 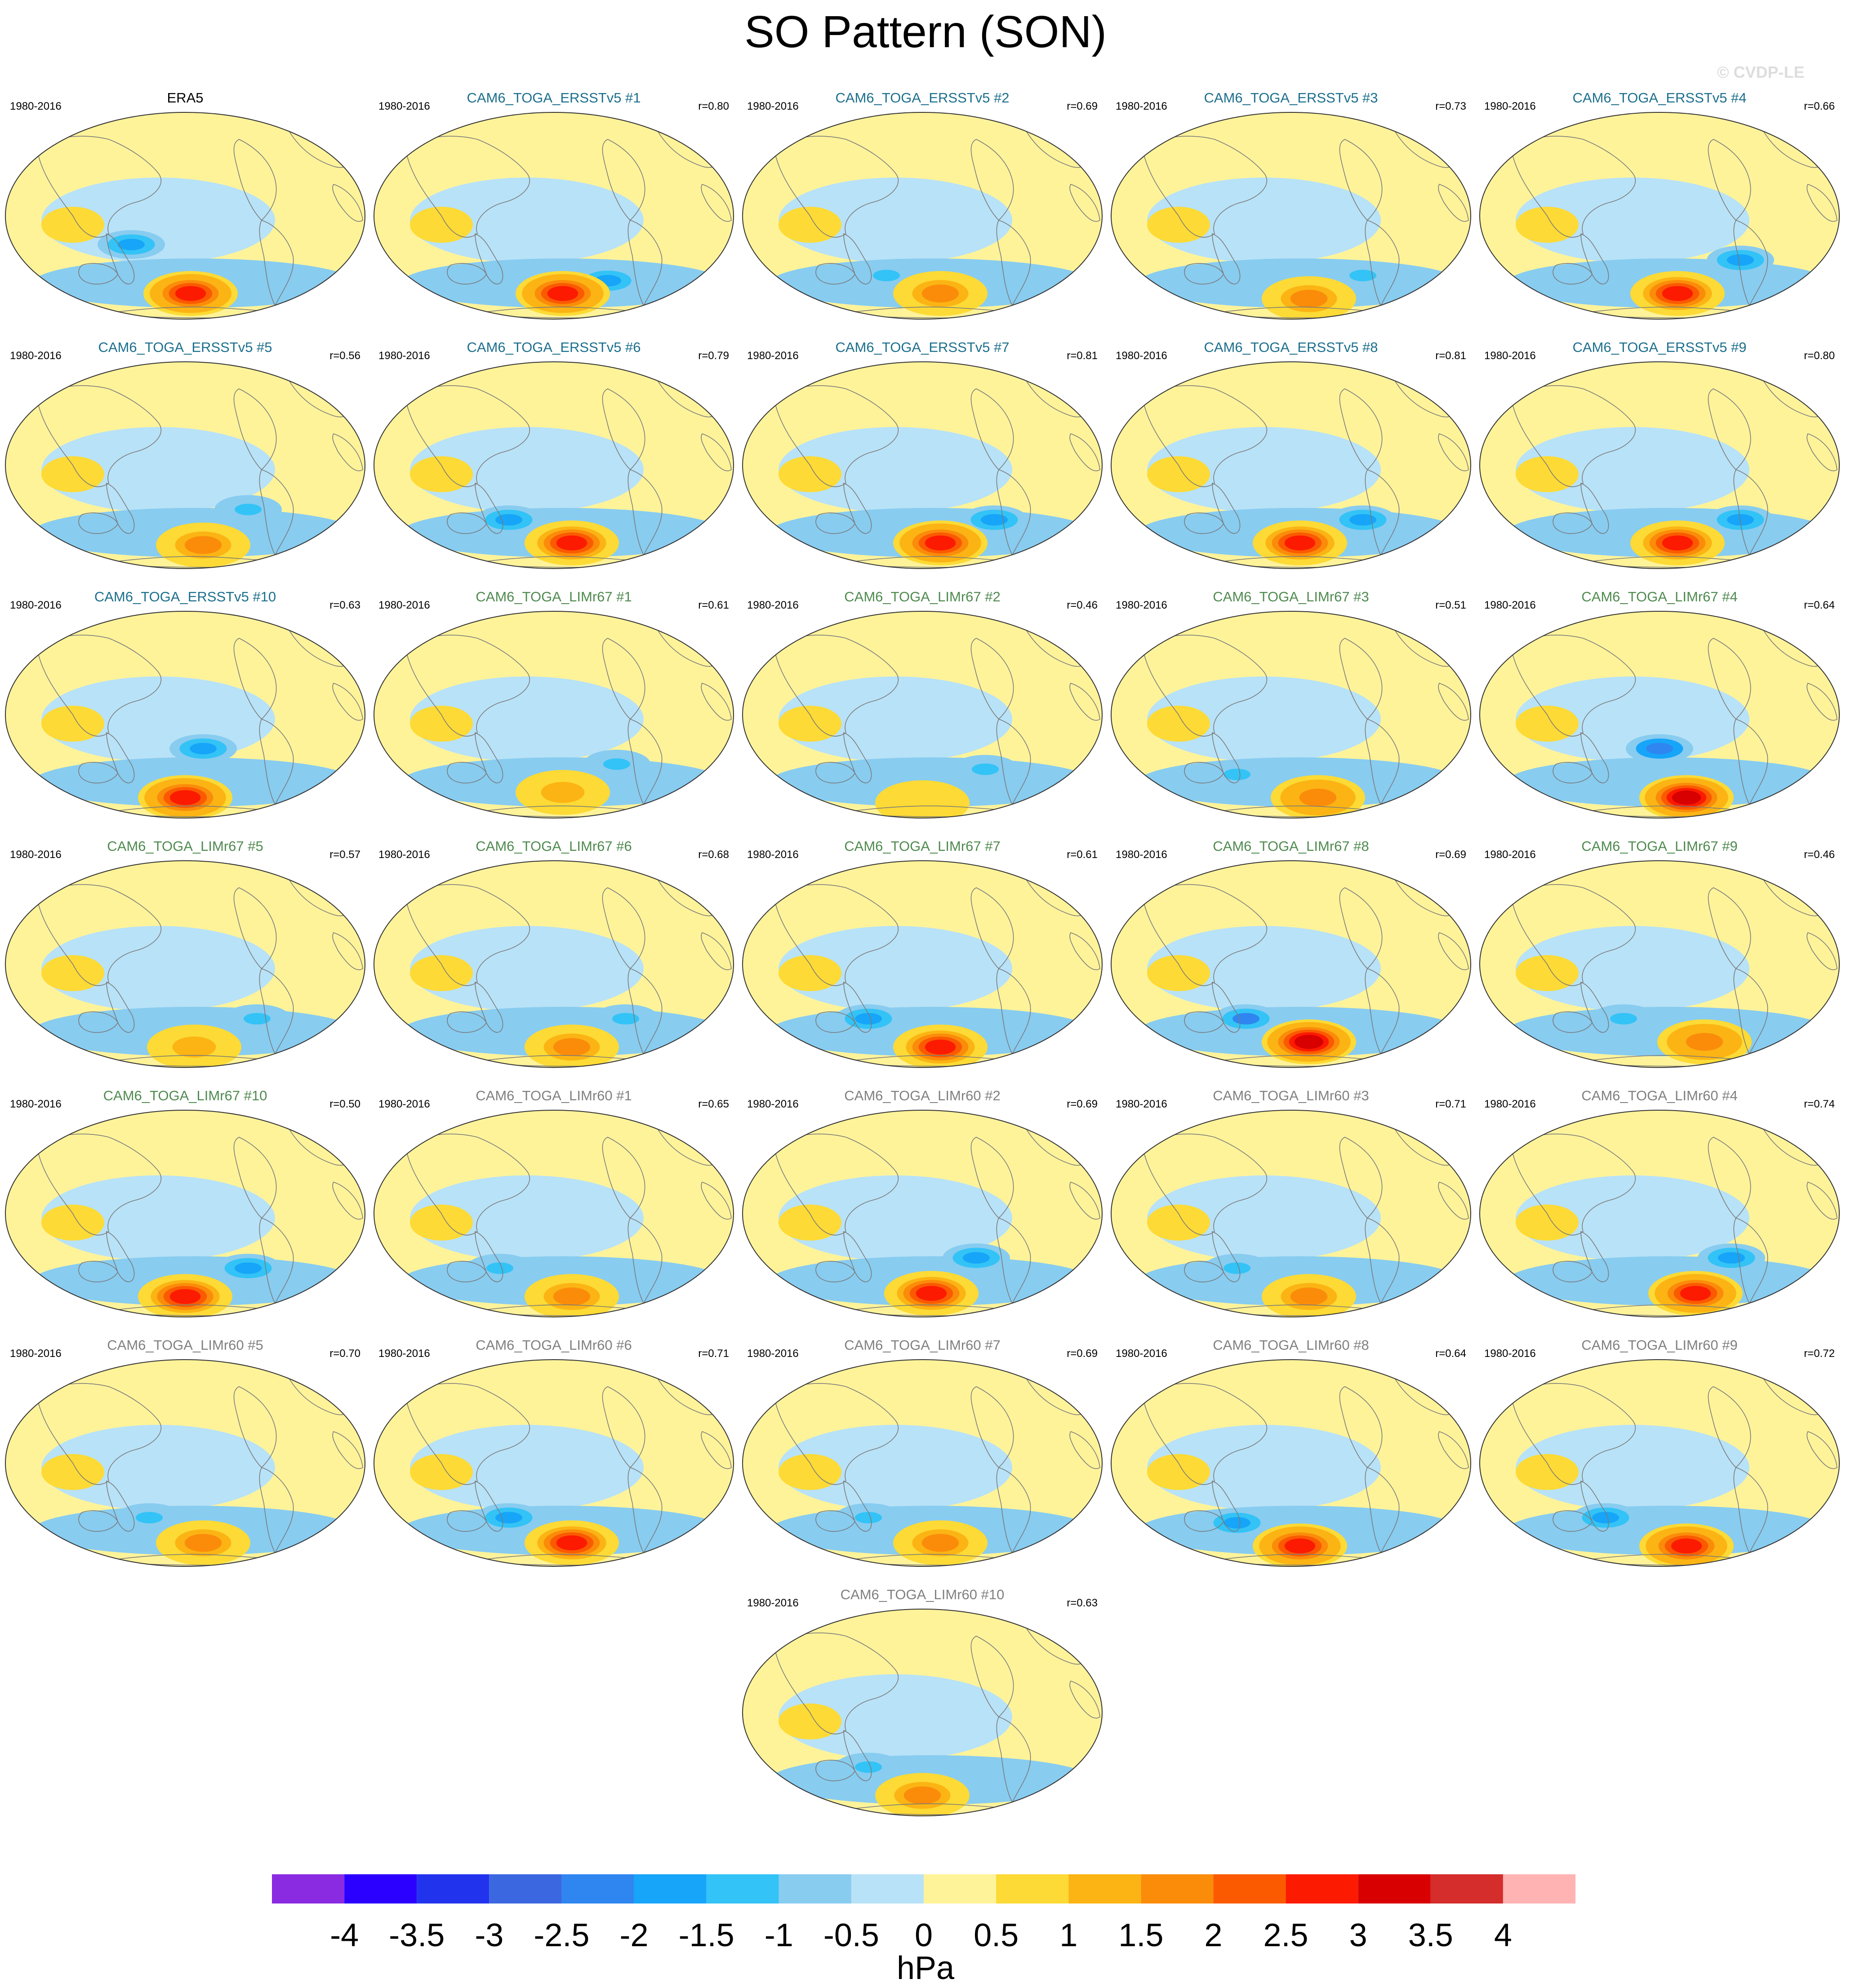 What do you see at coordinates (922, 1345) in the screenshot?
I see `panel-title: CAM6_TOGA_LIMr60 #7` at bounding box center [922, 1345].